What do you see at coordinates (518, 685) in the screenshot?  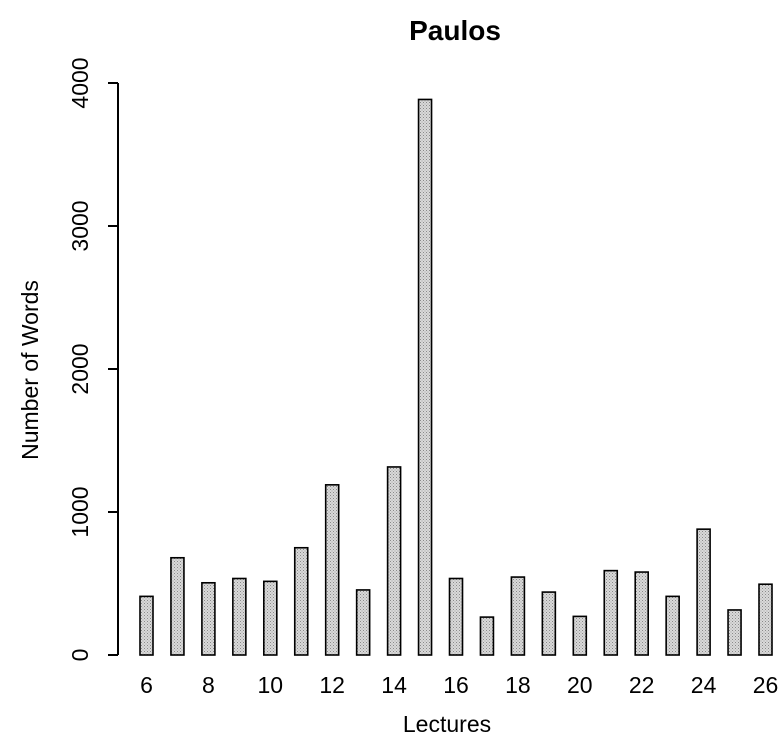 I see `x-tick-label: 18` at bounding box center [518, 685].